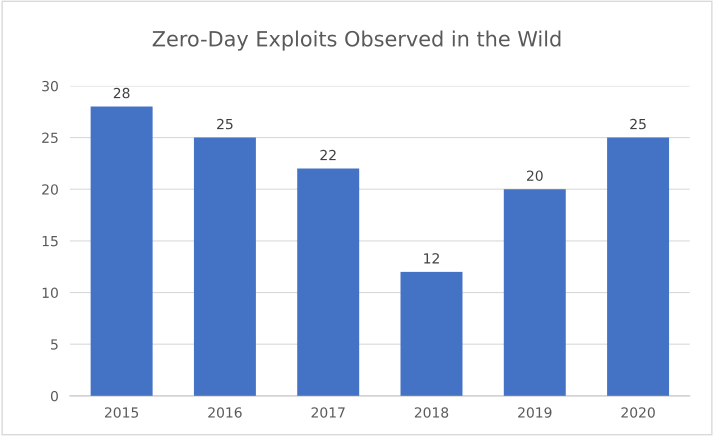  What do you see at coordinates (431, 412) in the screenshot?
I see `x-tick-label: 2018` at bounding box center [431, 412].